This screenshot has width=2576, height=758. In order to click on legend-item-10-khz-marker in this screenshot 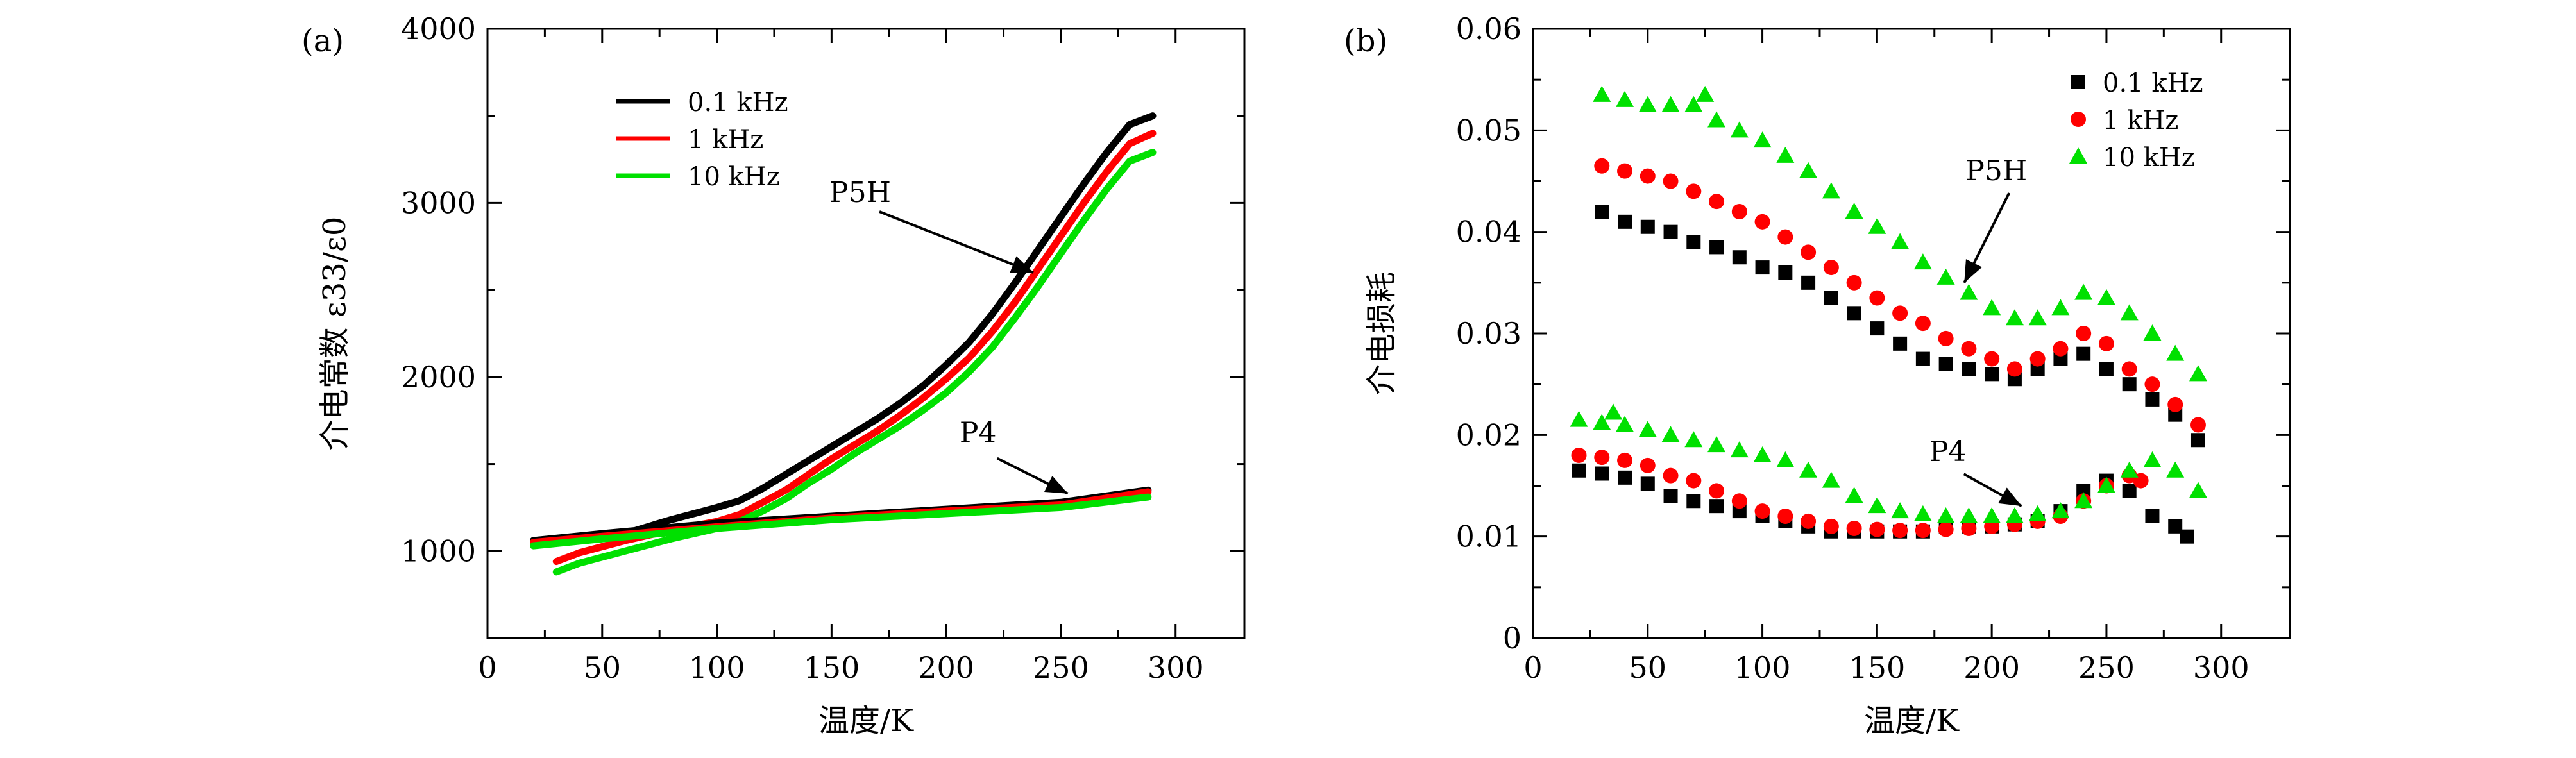, I will do `click(2078, 155)`.